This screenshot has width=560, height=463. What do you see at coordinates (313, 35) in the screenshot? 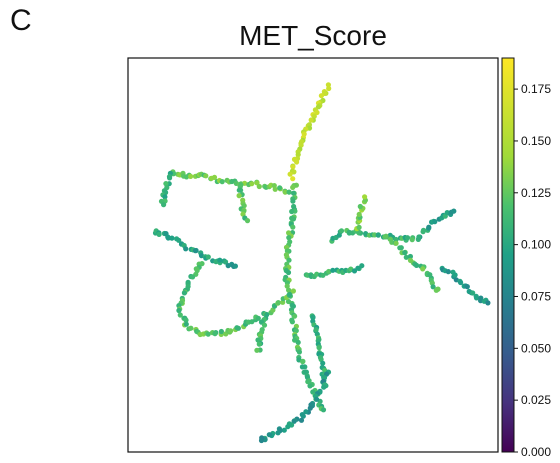
I see `chart-title: MET_Score` at bounding box center [313, 35].